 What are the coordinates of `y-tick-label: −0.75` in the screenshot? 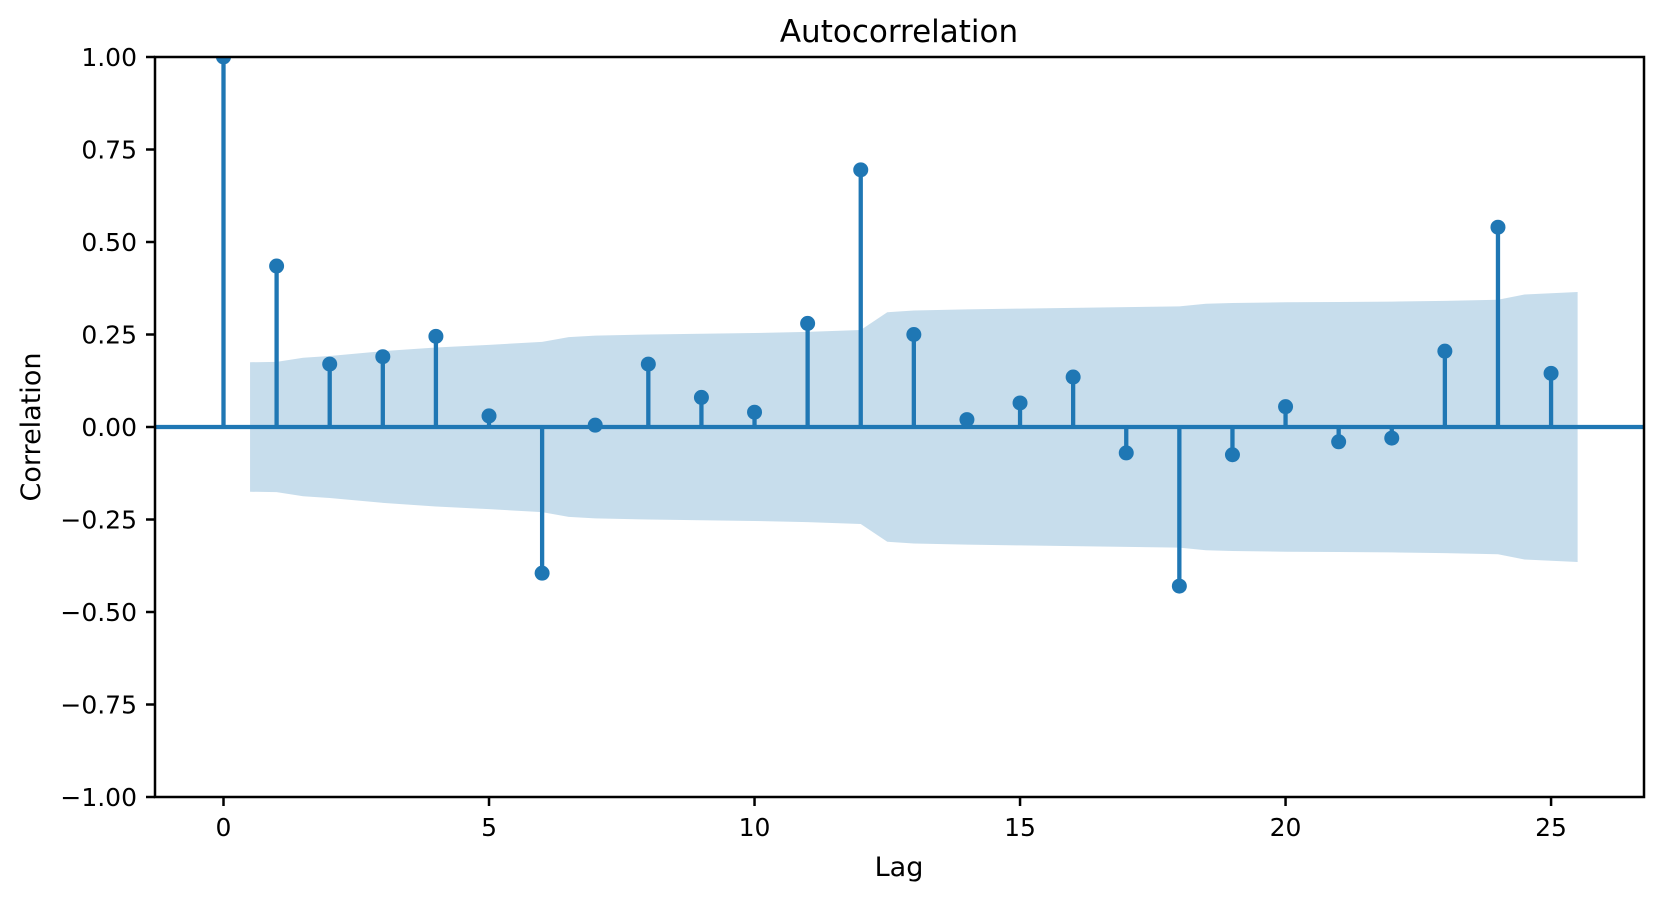 It's located at (98, 705).